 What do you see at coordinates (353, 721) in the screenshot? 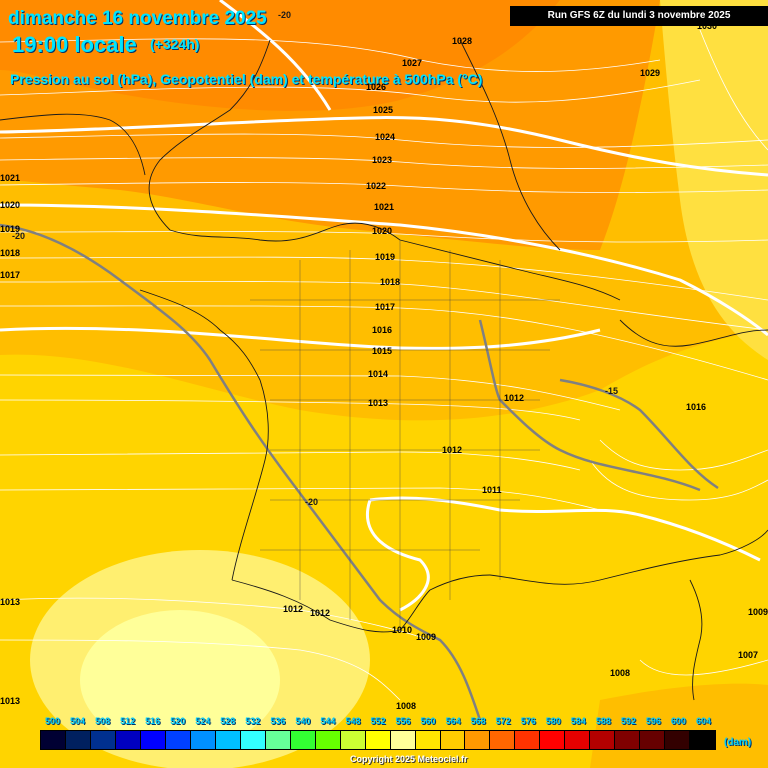
I see `legend-value: 548` at bounding box center [353, 721].